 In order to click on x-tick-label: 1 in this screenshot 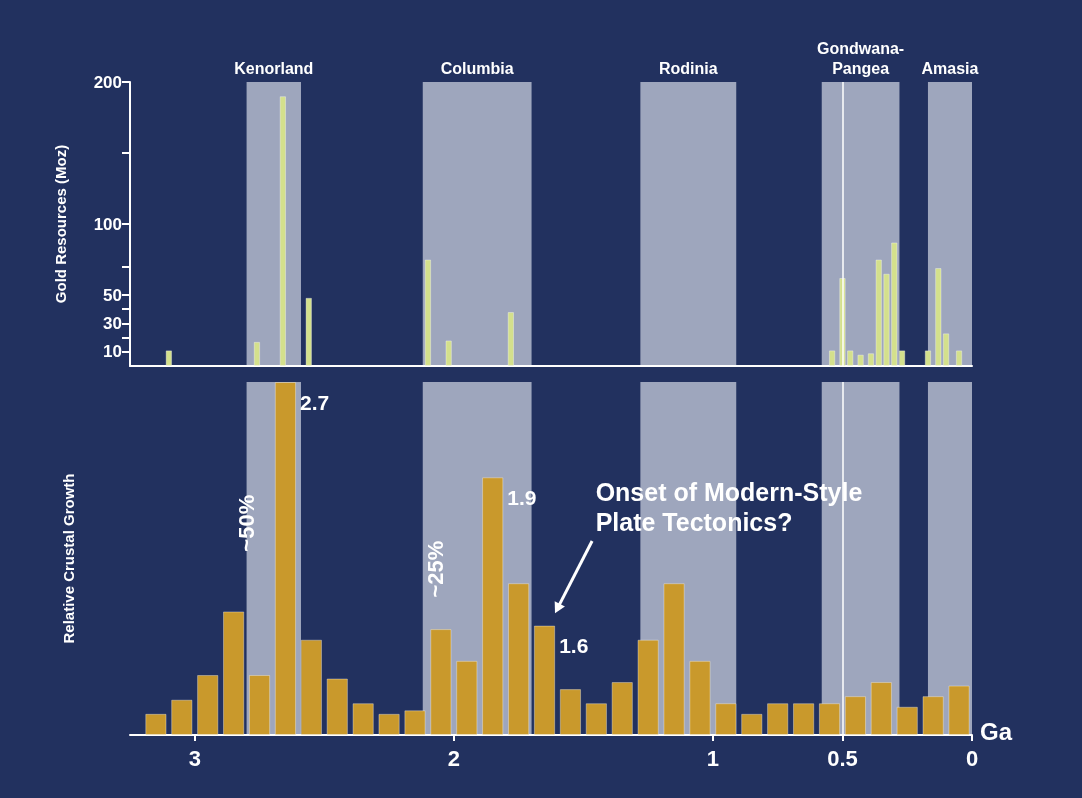, I will do `click(713, 758)`.